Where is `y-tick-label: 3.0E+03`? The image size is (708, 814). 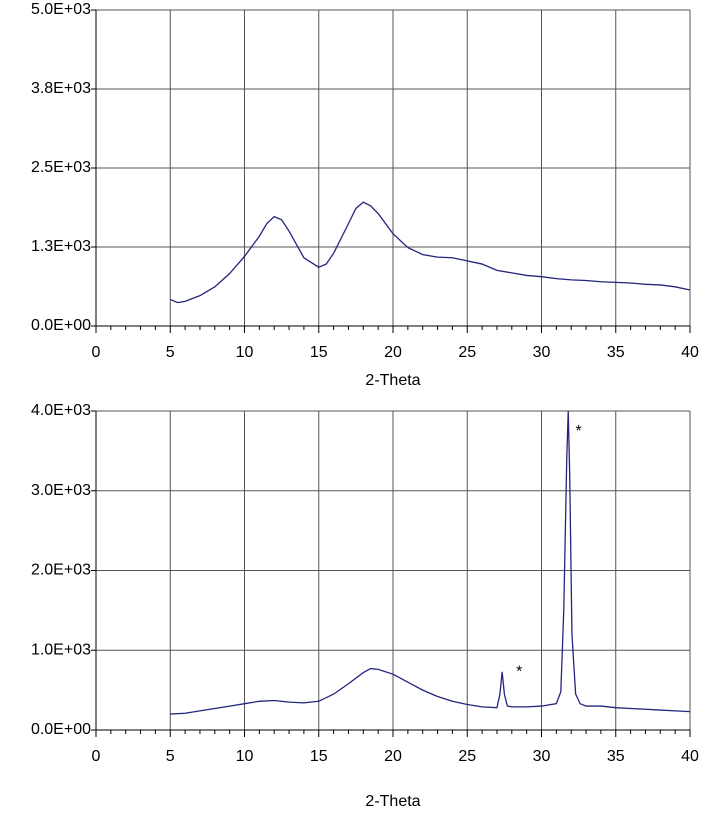
y-tick-label: 3.0E+03 is located at coordinates (61, 490).